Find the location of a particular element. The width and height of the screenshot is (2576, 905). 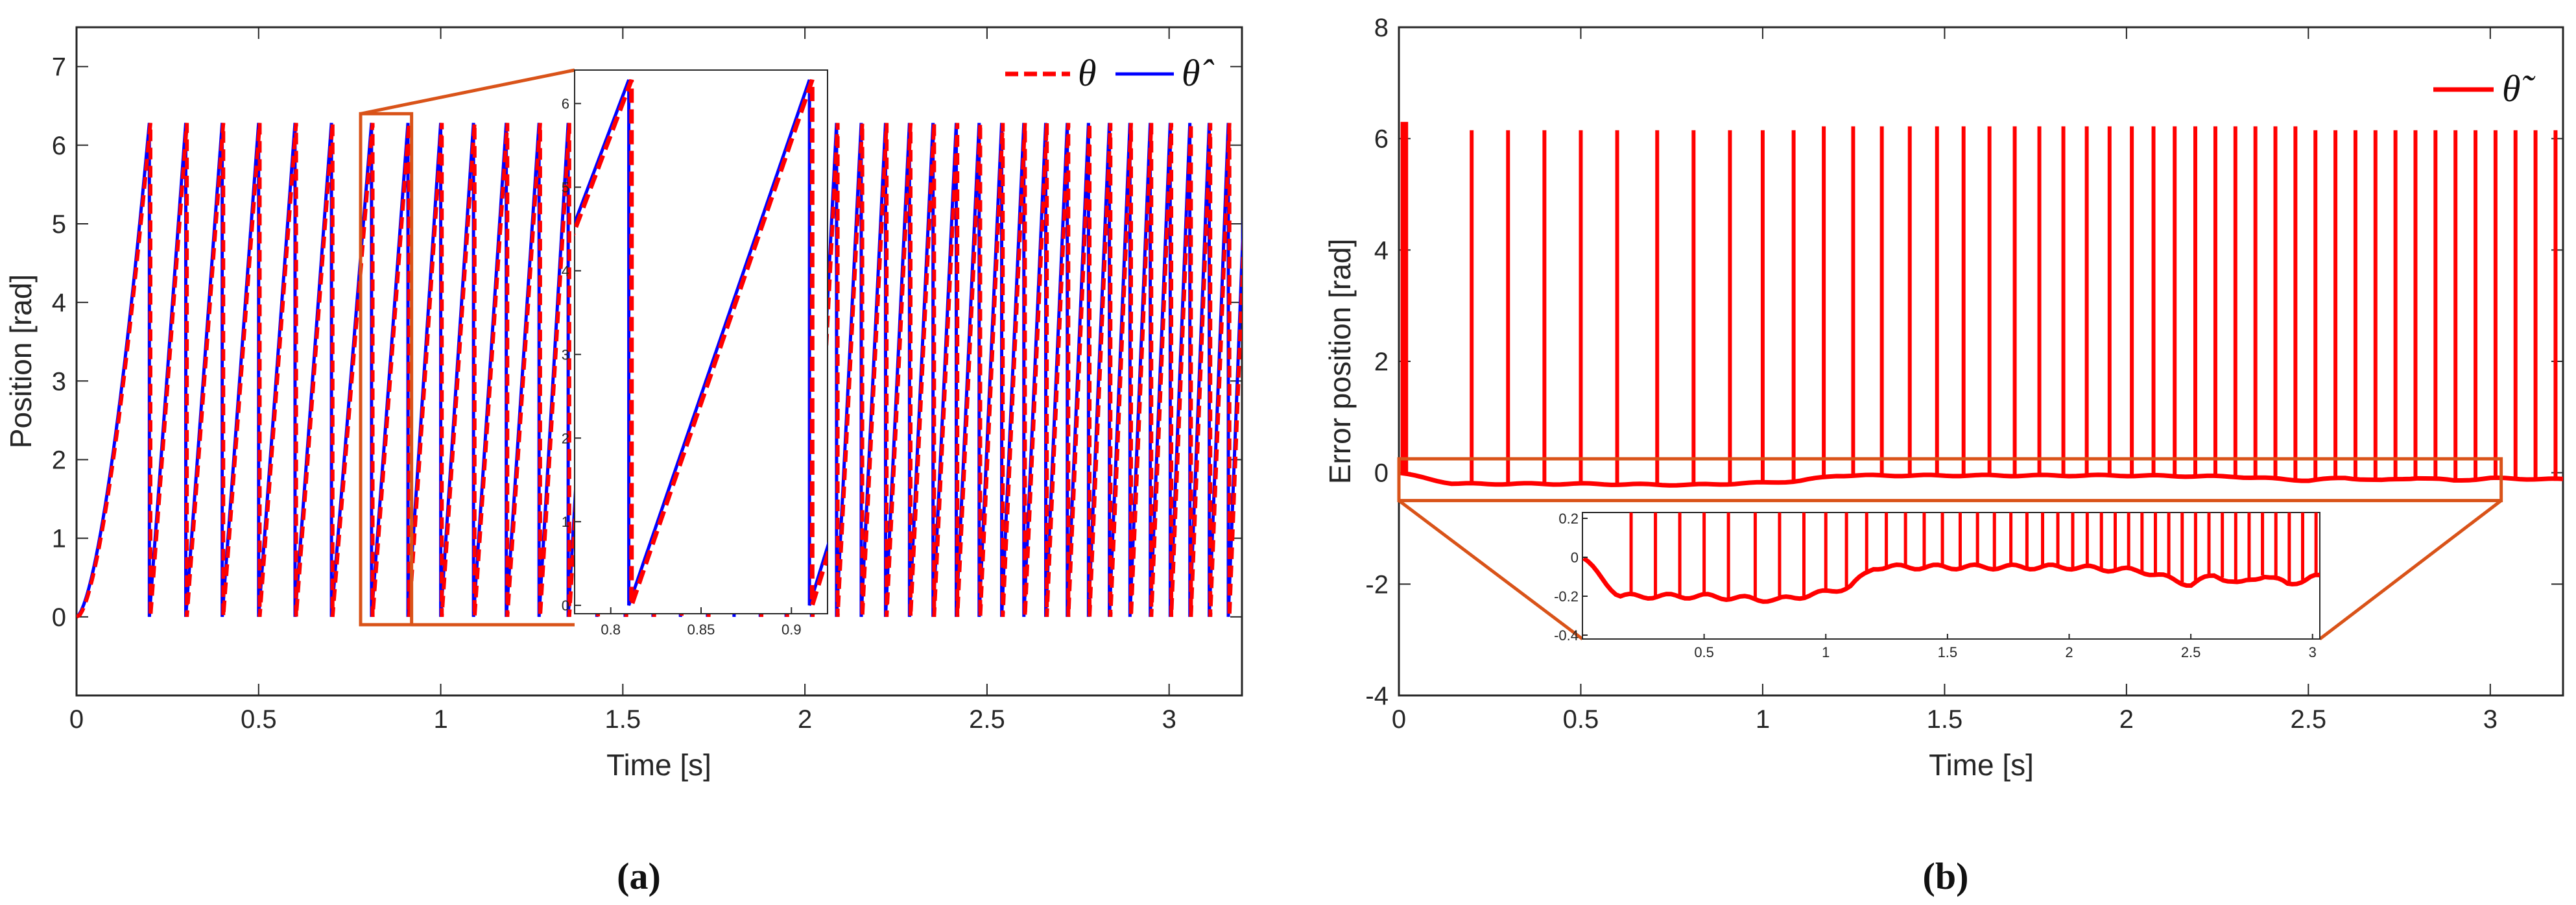

x-axis-label-a: Time [s] is located at coordinates (658, 765).